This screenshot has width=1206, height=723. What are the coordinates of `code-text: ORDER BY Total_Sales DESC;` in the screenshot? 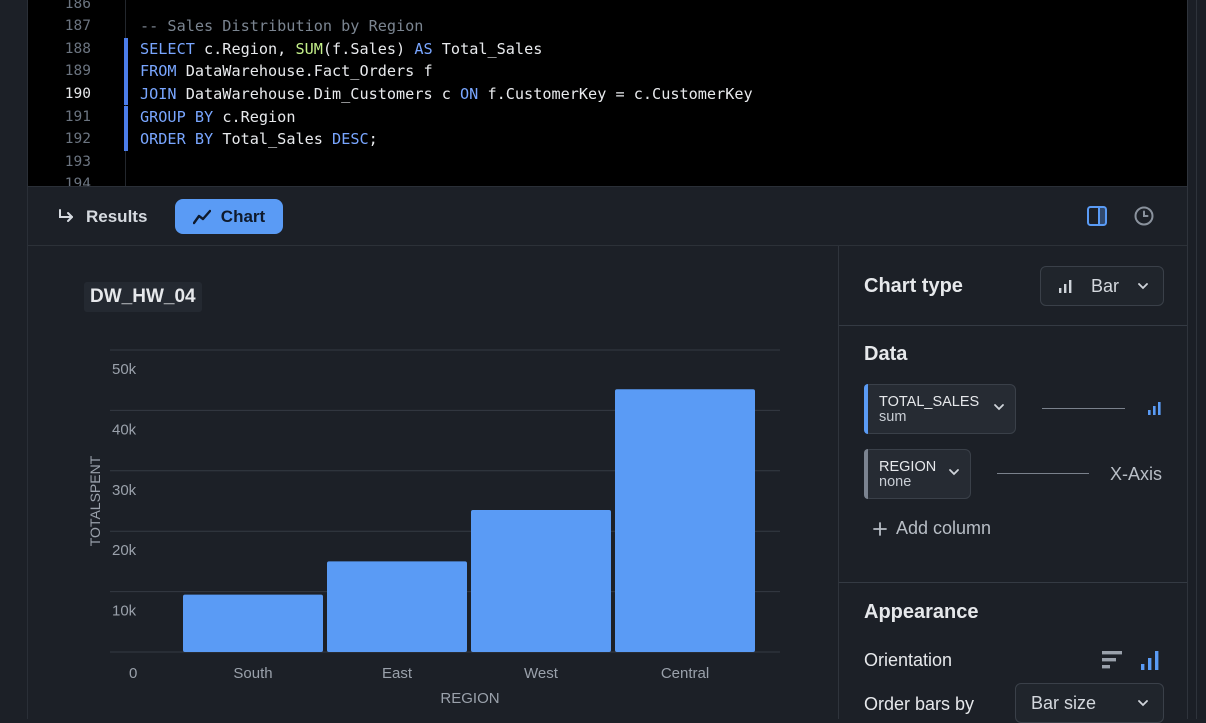 It's located at (259, 139).